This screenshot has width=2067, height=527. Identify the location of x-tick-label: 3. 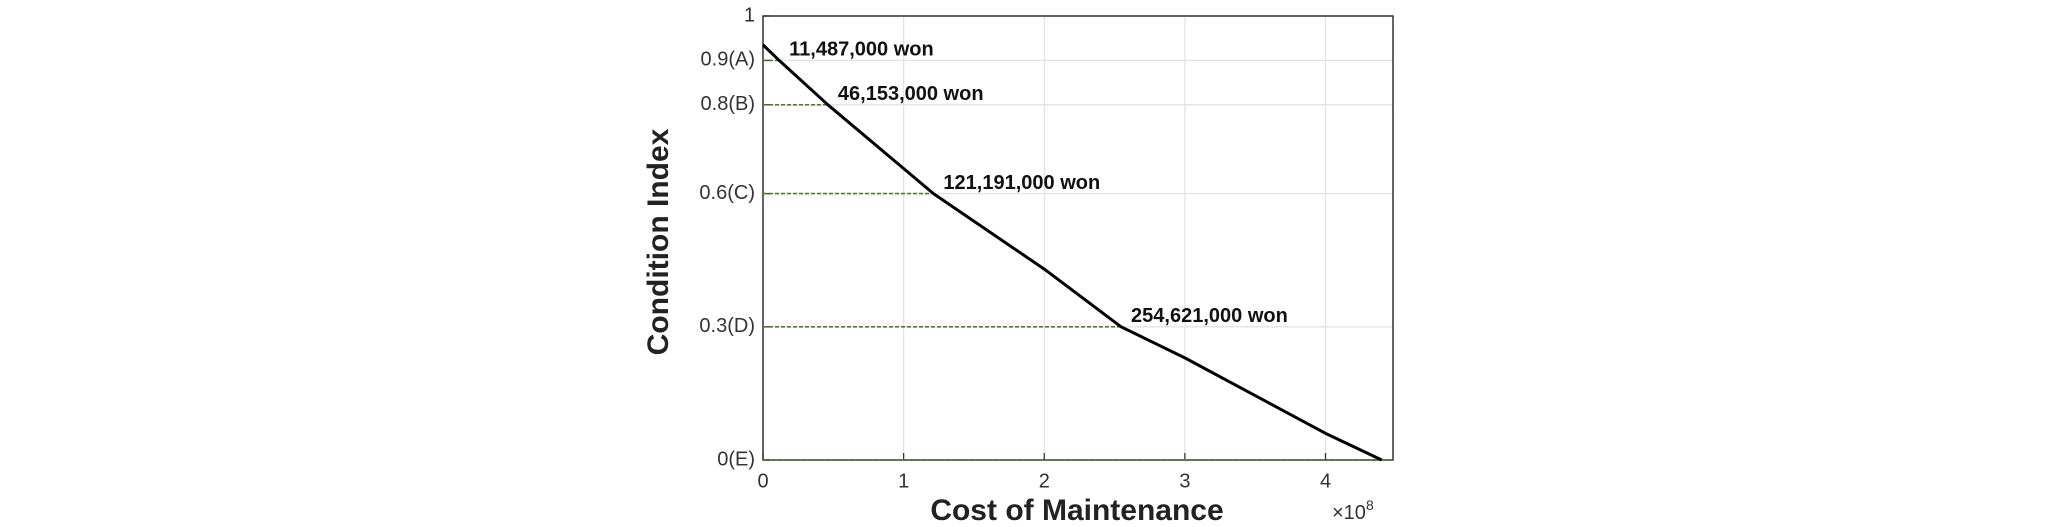
(1184, 481).